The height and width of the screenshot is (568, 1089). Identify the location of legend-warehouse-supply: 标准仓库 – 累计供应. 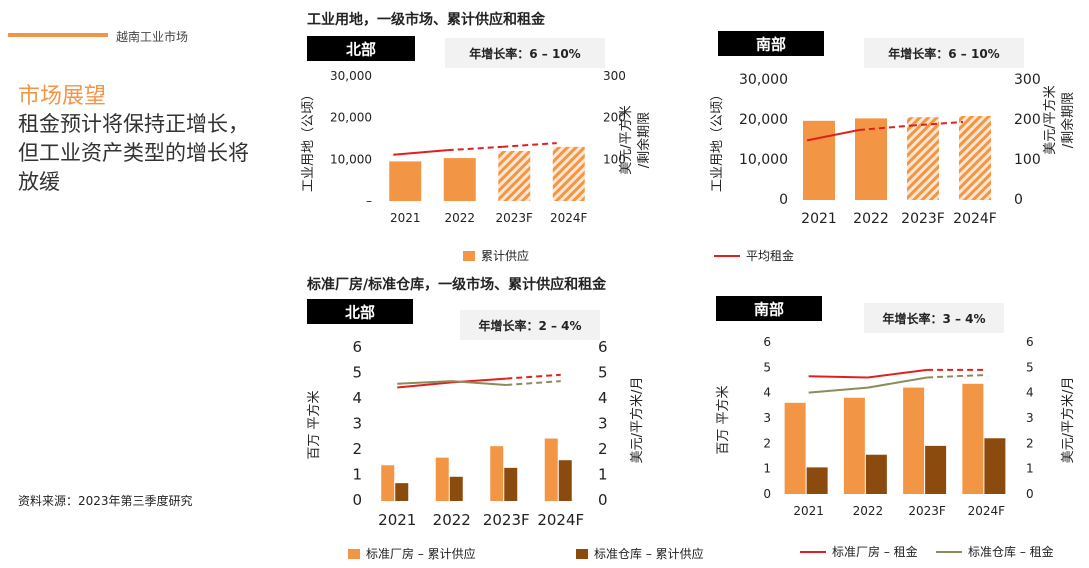
(640, 553).